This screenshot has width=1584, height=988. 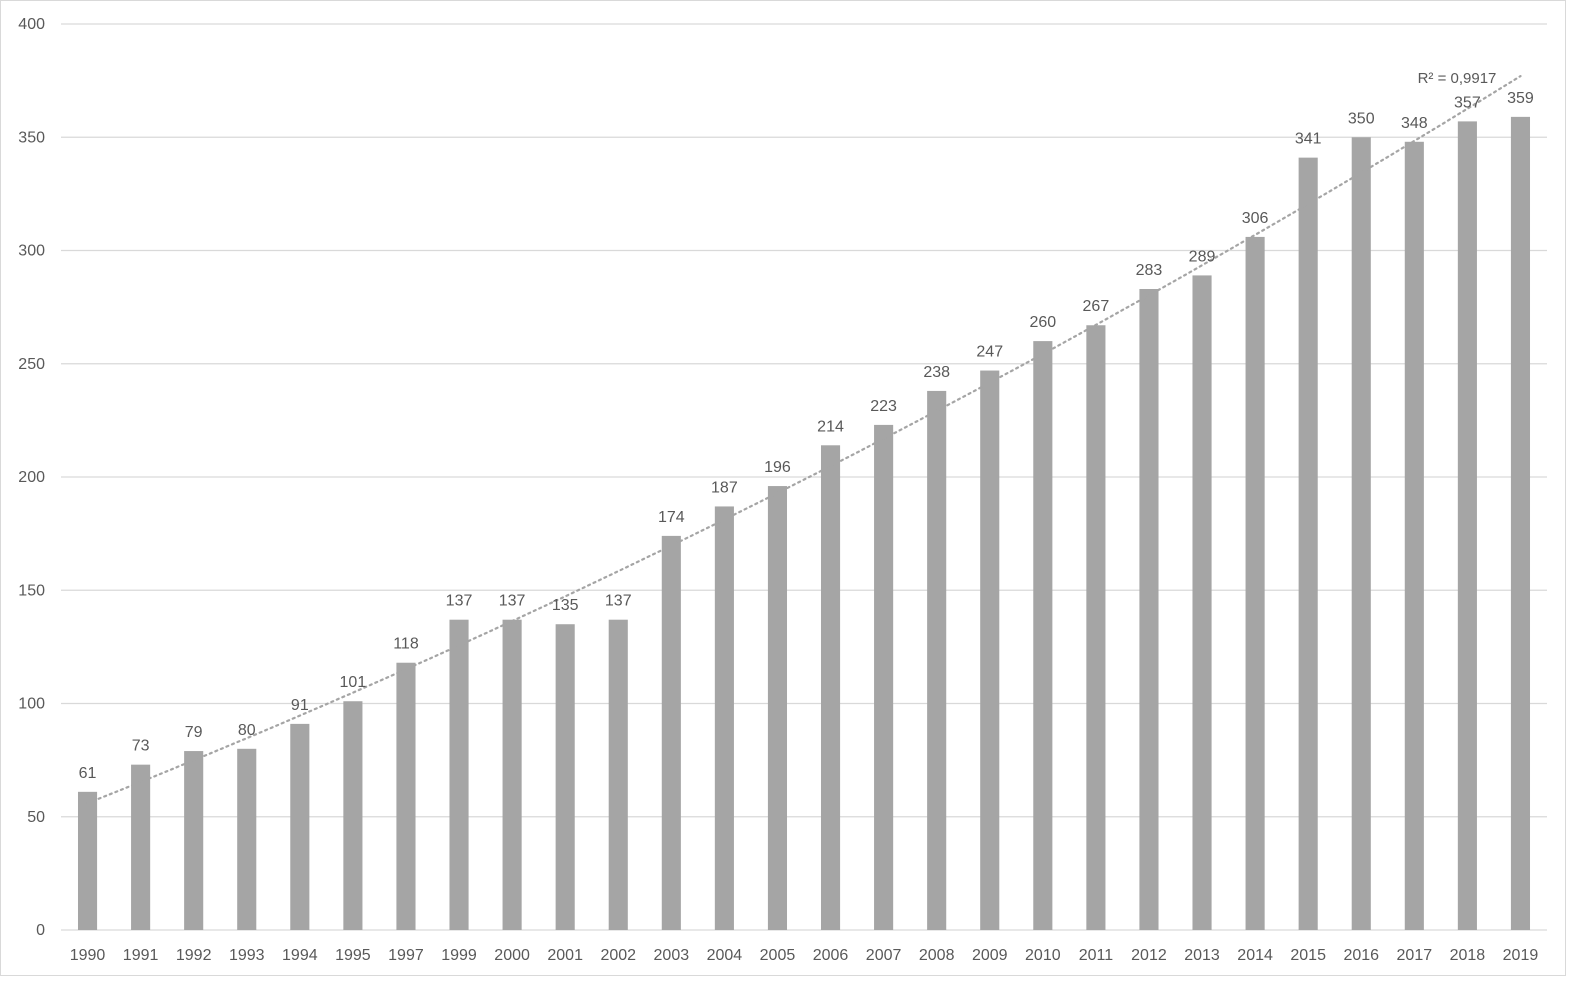 I want to click on x-tick-label: 2009, so click(x=990, y=955).